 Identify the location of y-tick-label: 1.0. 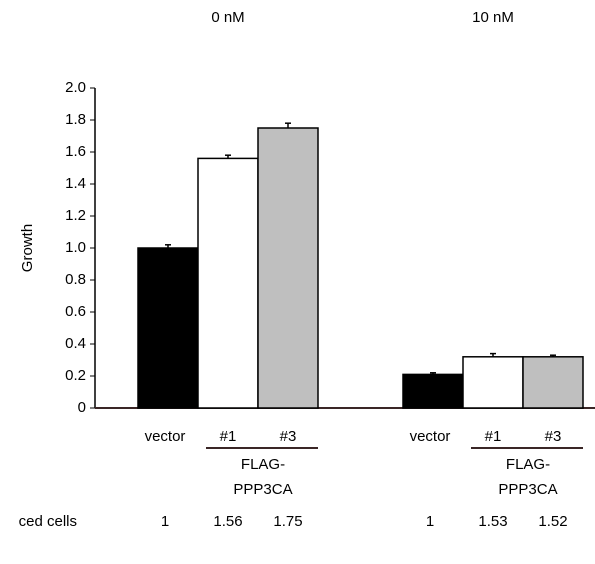
(75, 247).